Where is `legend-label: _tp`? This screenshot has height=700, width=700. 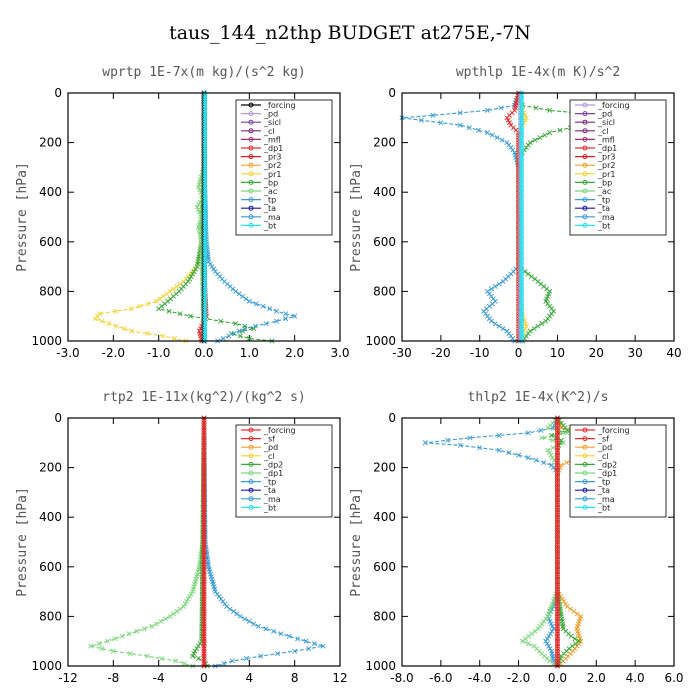
legend-label: _tp is located at coordinates (269, 482).